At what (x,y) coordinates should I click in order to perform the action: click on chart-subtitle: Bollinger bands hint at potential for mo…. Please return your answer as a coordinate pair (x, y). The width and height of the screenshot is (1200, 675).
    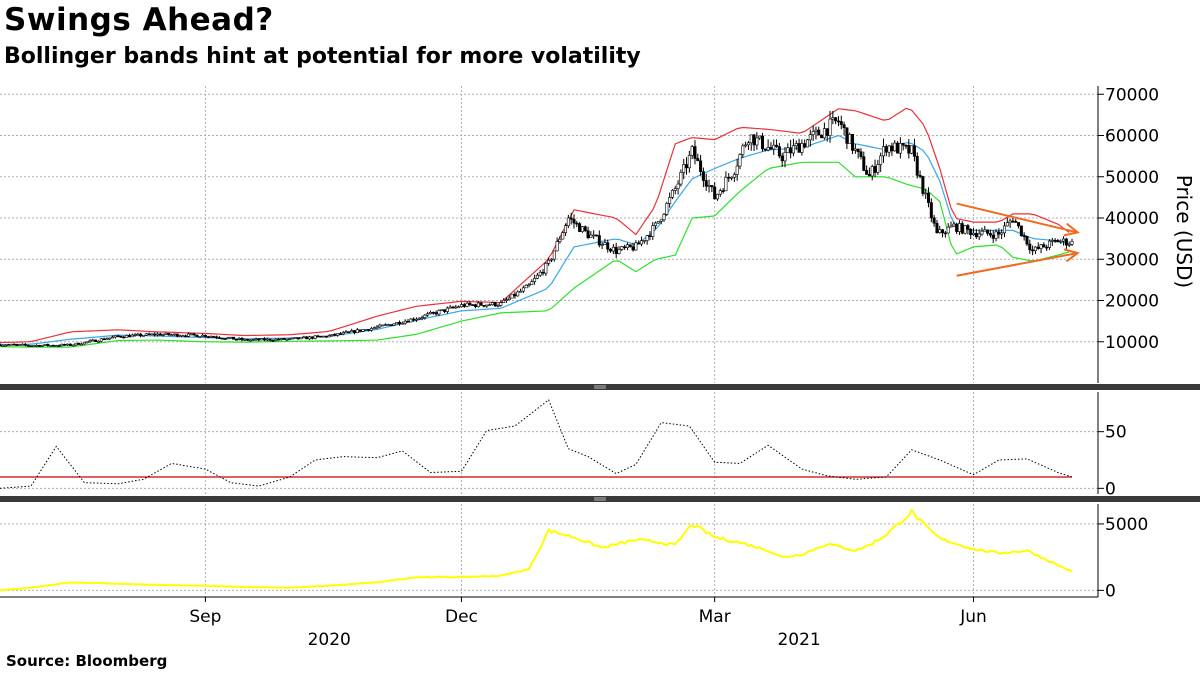
    Looking at the image, I should click on (322, 56).